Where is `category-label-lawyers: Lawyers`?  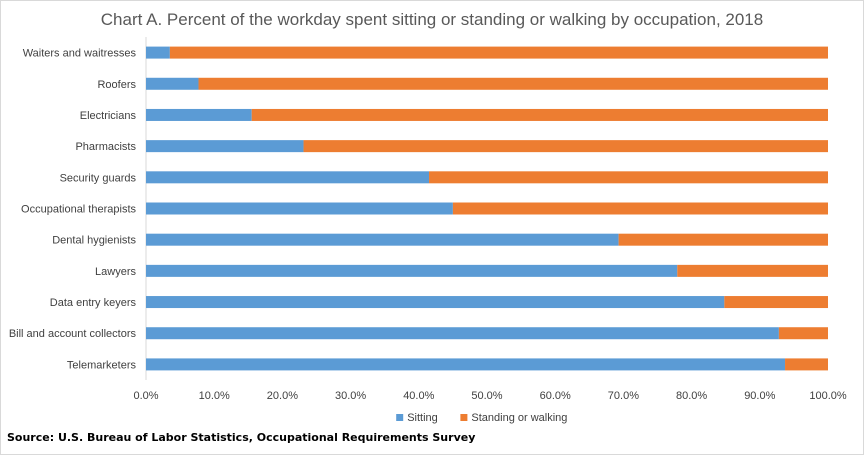 category-label-lawyers: Lawyers is located at coordinates (115, 272).